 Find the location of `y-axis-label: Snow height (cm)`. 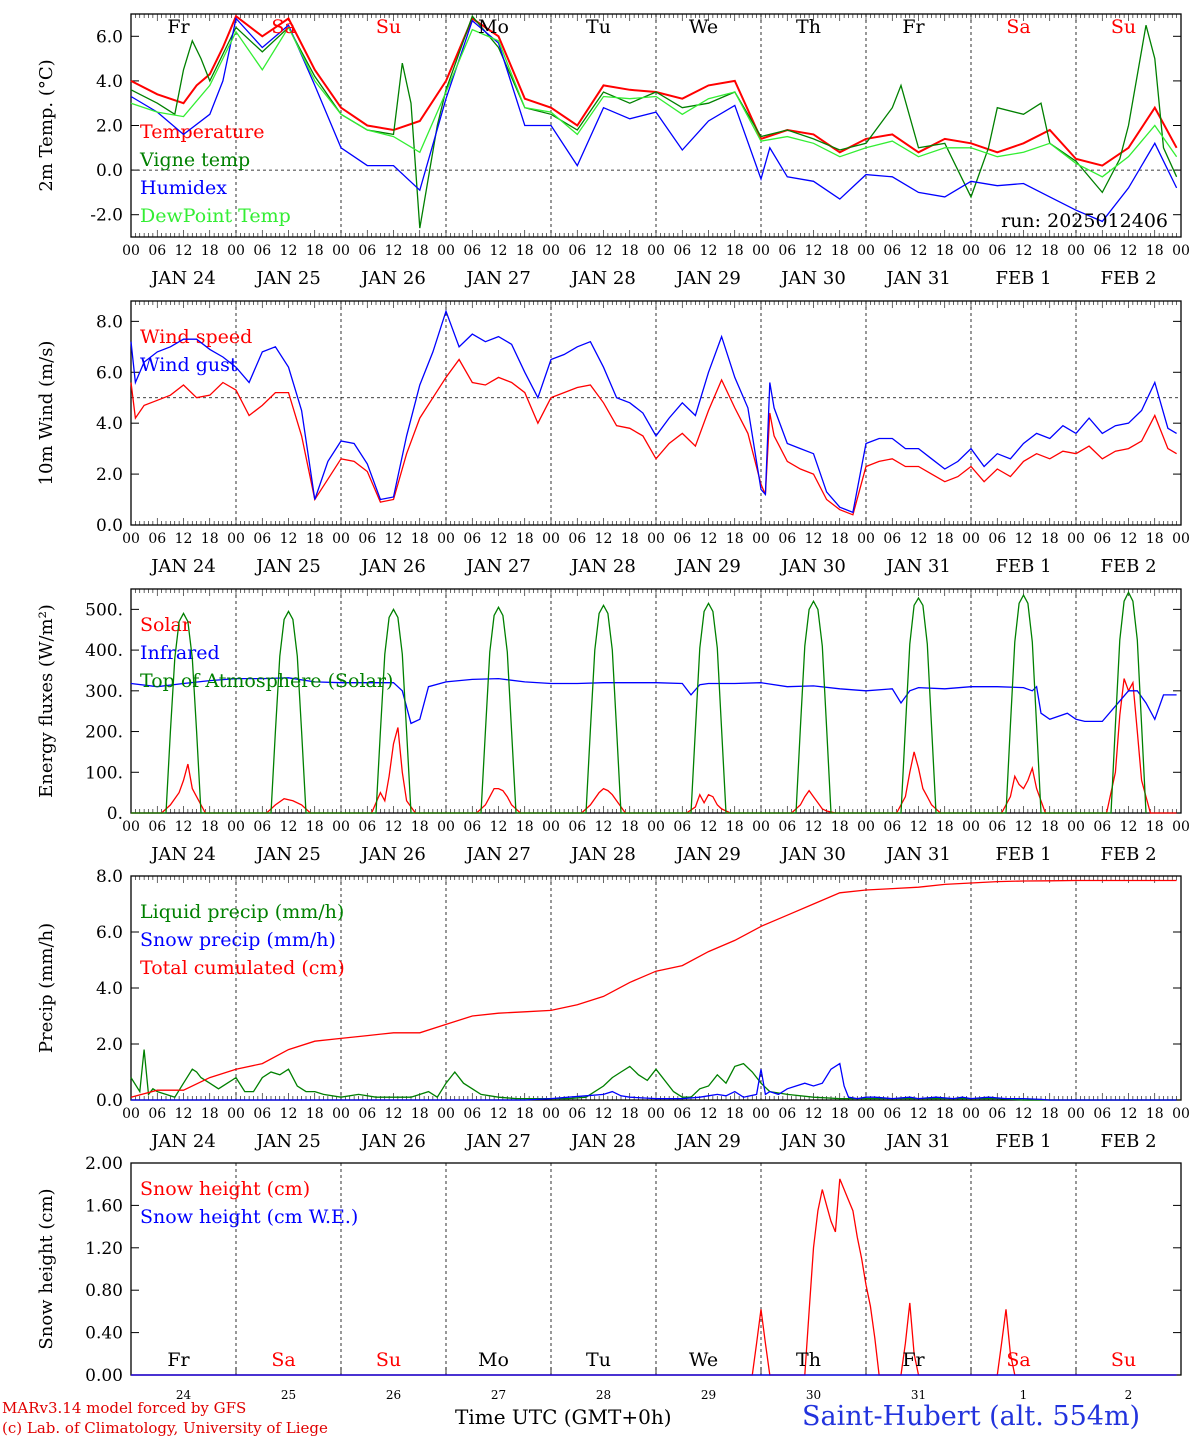

y-axis-label: Snow height (cm) is located at coordinates (46, 1268).